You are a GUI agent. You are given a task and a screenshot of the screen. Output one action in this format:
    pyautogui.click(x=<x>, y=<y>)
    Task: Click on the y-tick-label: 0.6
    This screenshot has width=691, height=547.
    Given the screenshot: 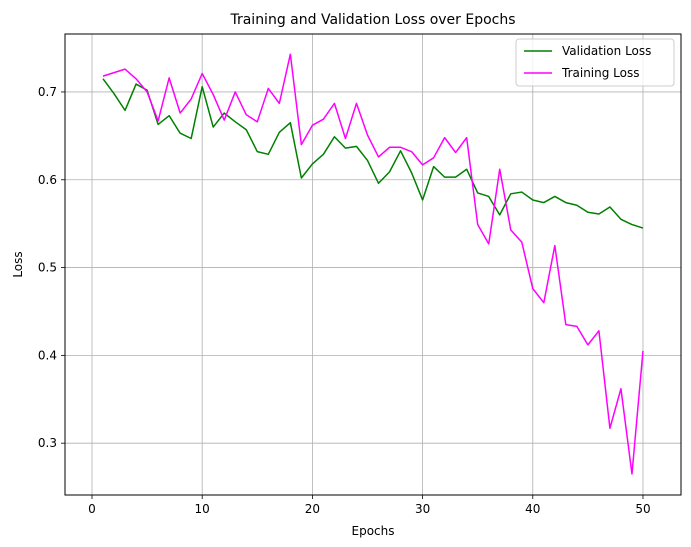 What is the action you would take?
    pyautogui.click(x=47, y=180)
    